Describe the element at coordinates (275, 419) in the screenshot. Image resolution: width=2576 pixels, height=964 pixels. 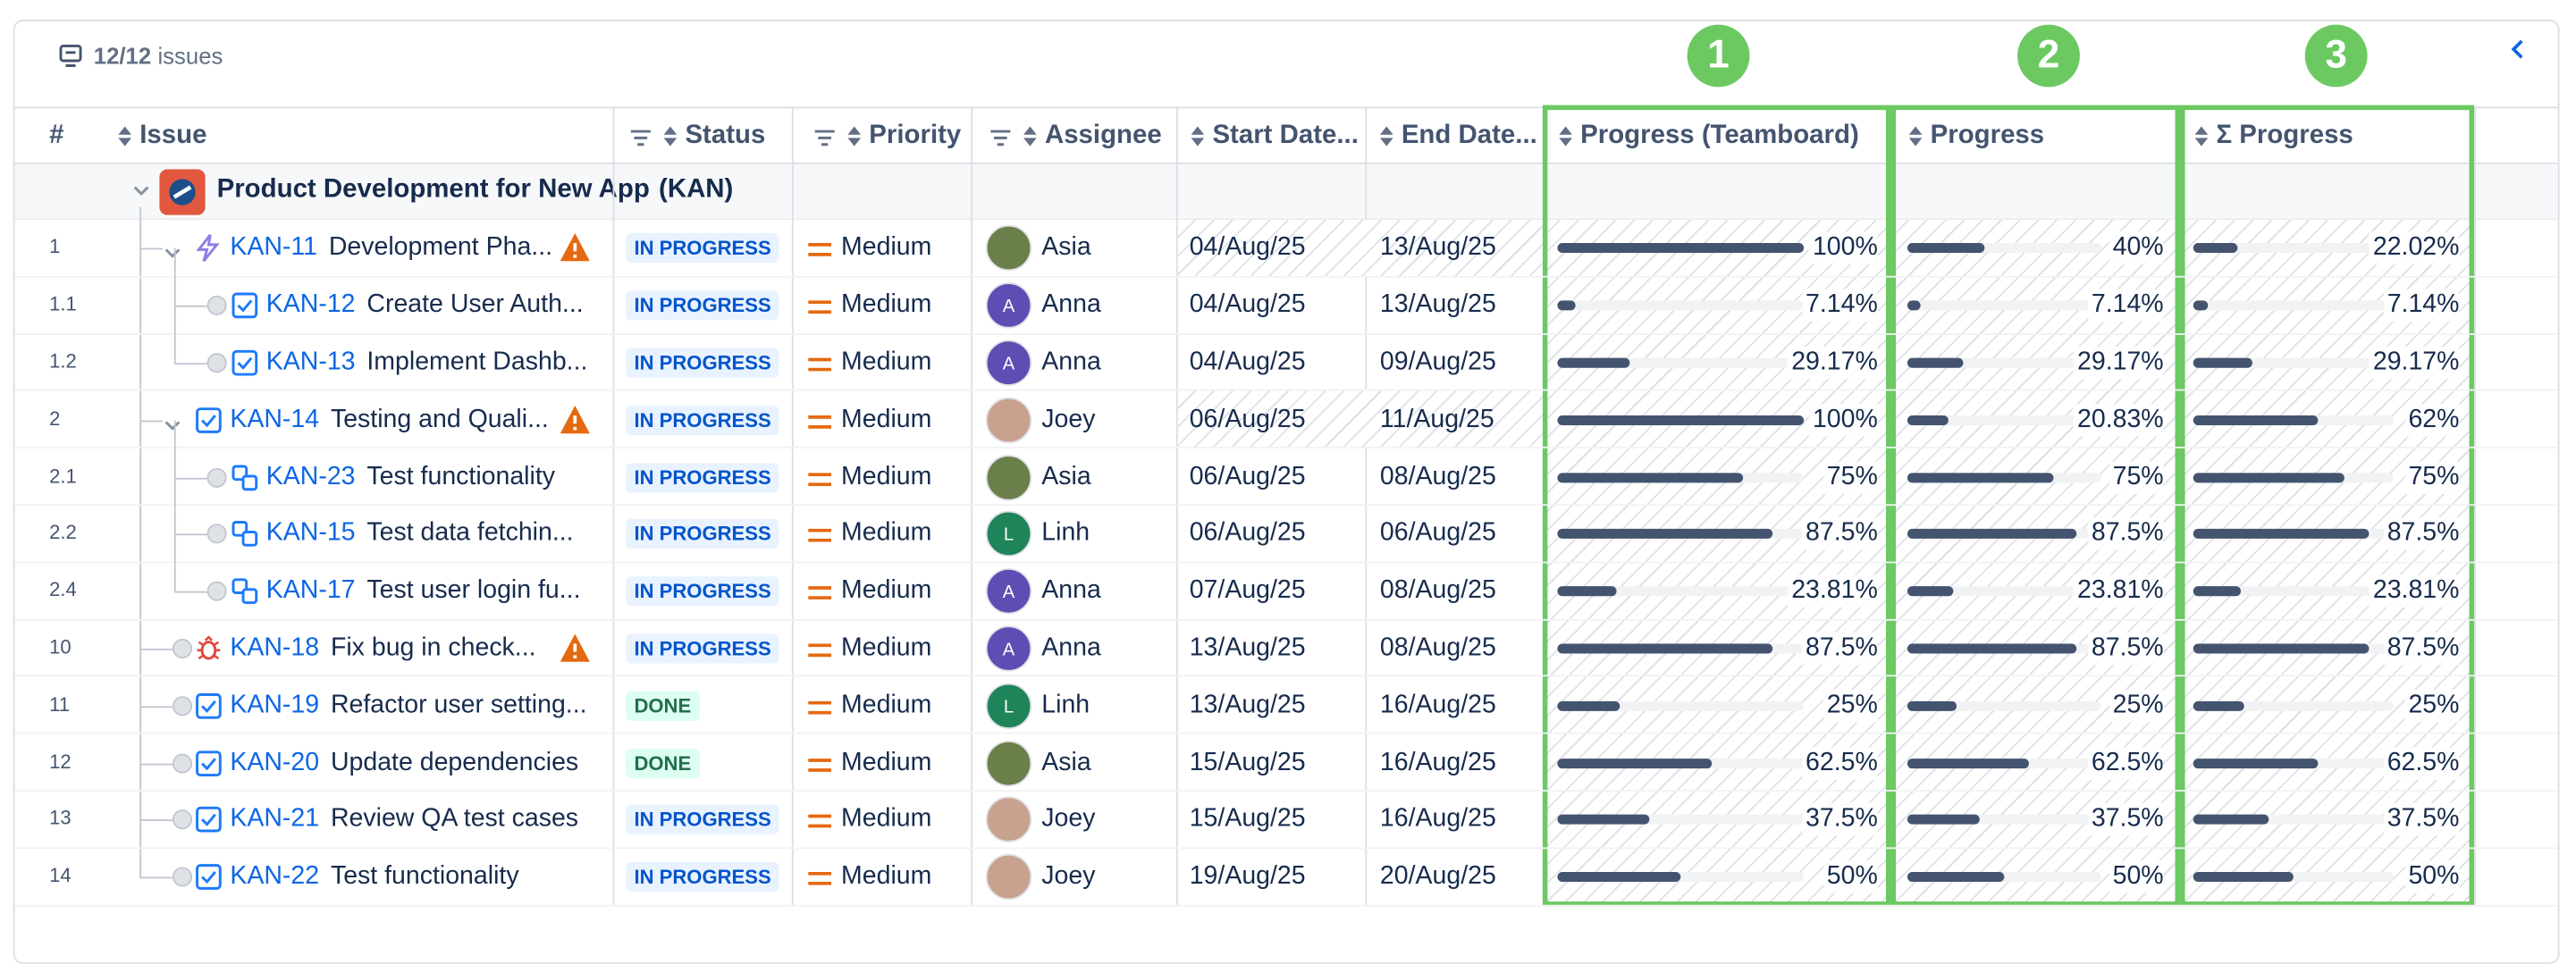
I see `issue-key: KAN-14` at that location.